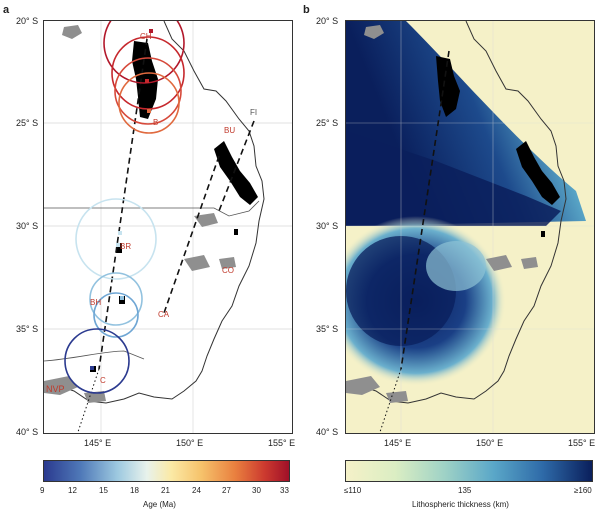 The height and width of the screenshot is (516, 600). What do you see at coordinates (327, 432) in the screenshot?
I see `lat-label-40-b: 40° S` at bounding box center [327, 432].